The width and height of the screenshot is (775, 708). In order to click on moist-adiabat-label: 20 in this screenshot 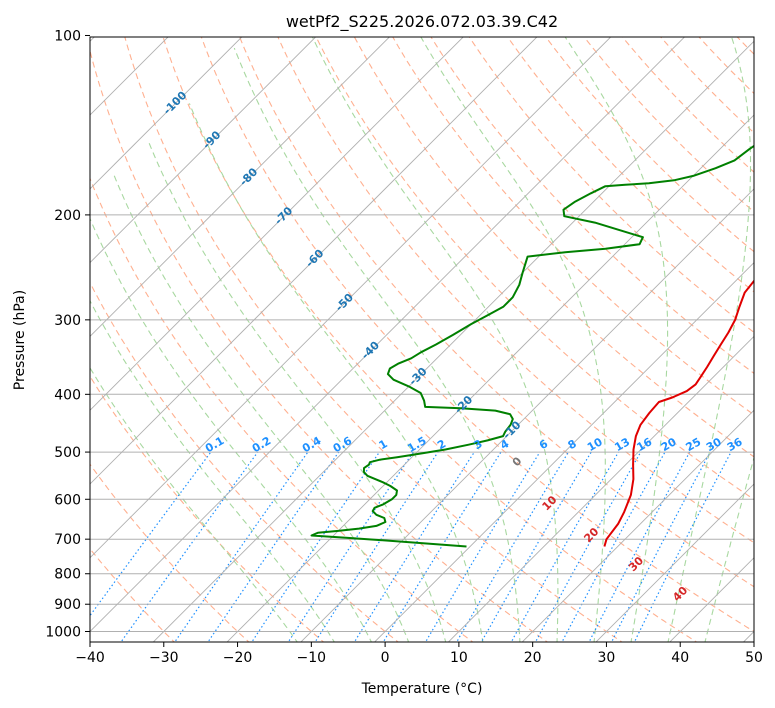, I will do `click(591, 535)`.